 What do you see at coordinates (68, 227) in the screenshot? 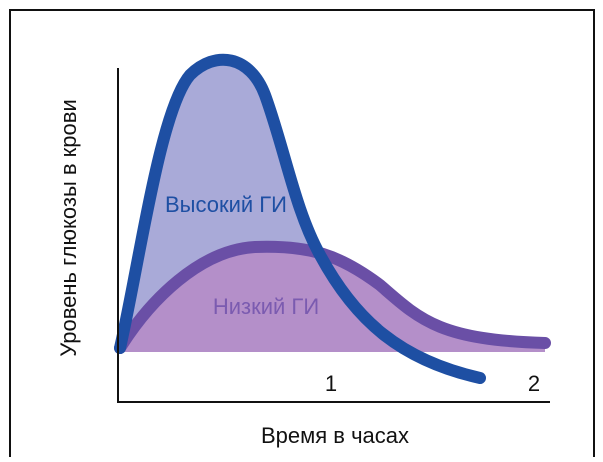
I see `y-axis-label: Уровень глюкозы в крови` at bounding box center [68, 227].